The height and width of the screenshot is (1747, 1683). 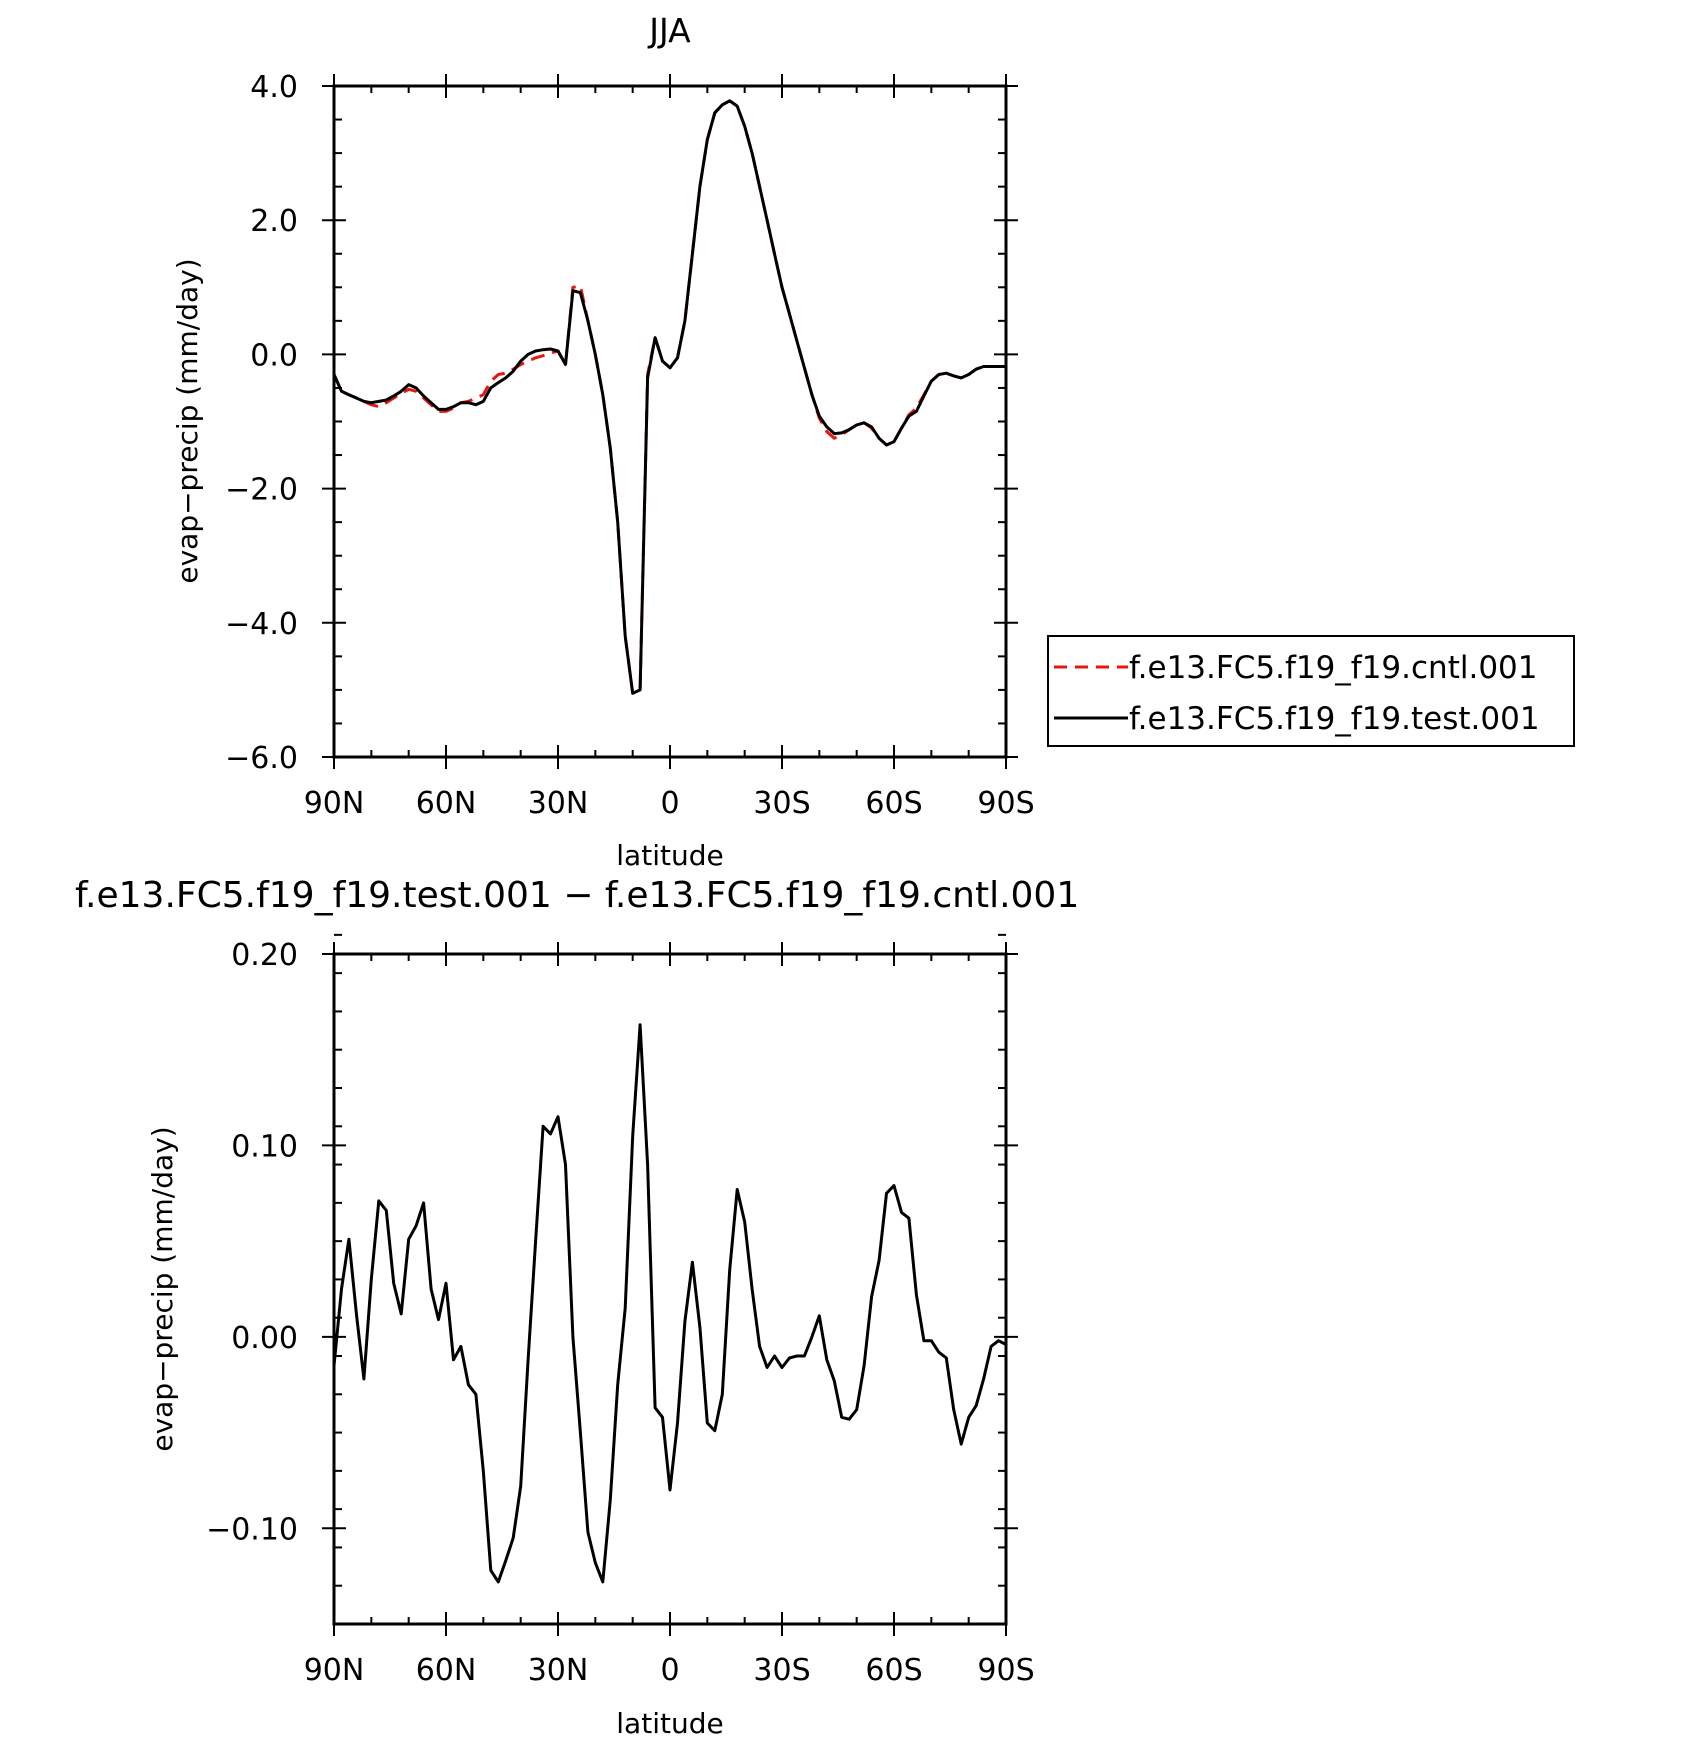 I want to click on top-y-tick-label: −6.0, so click(x=261, y=758).